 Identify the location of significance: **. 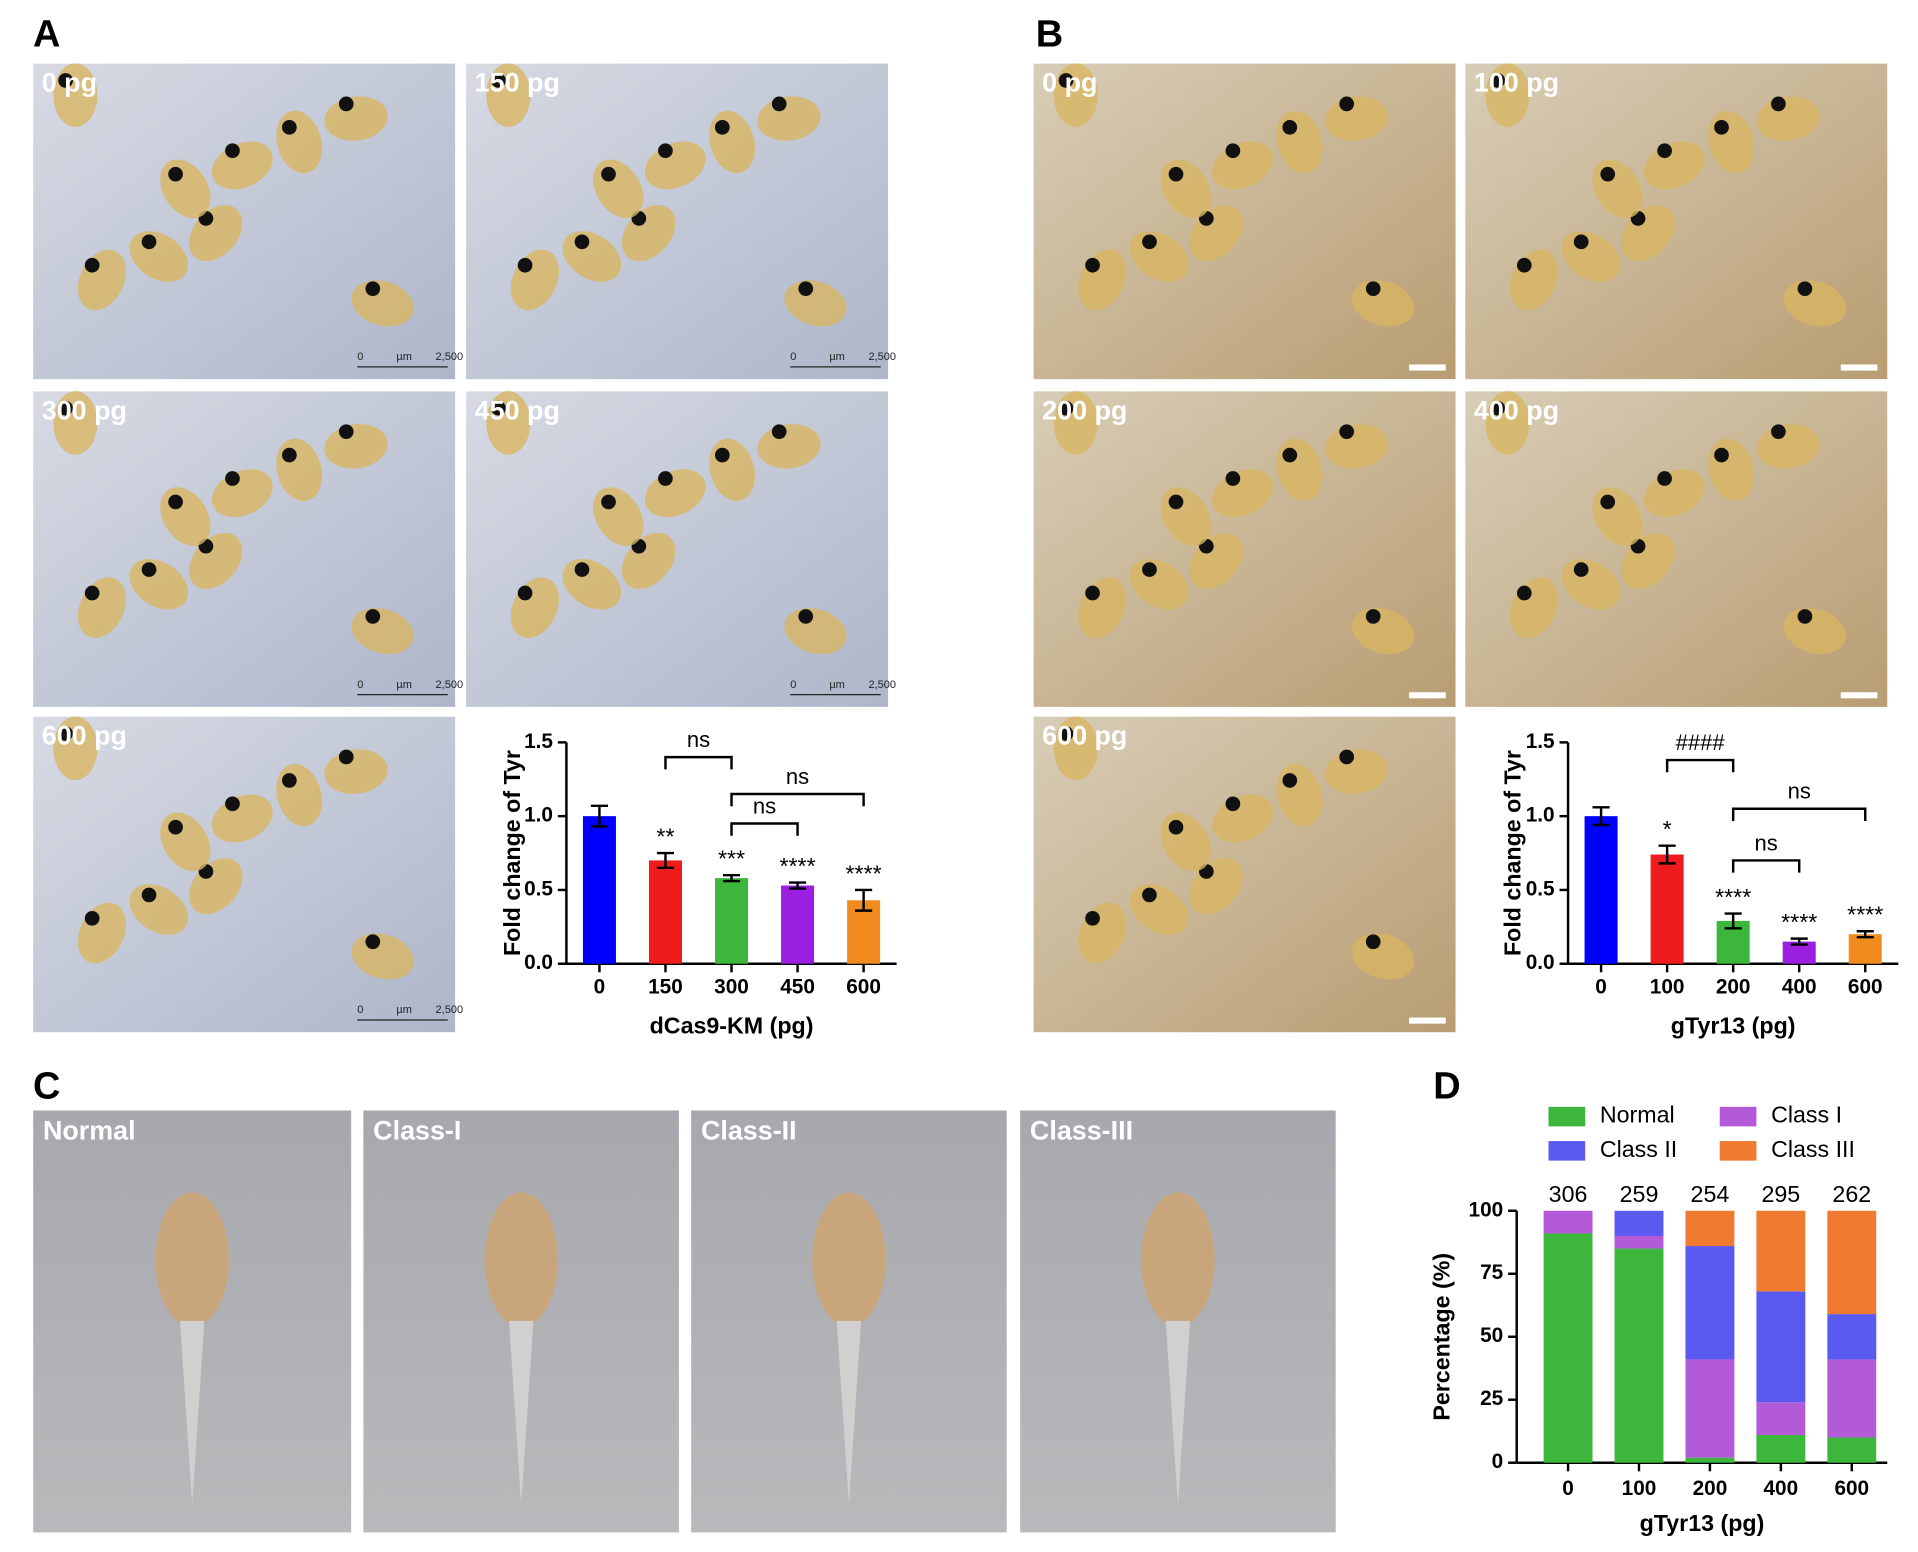
(665, 837).